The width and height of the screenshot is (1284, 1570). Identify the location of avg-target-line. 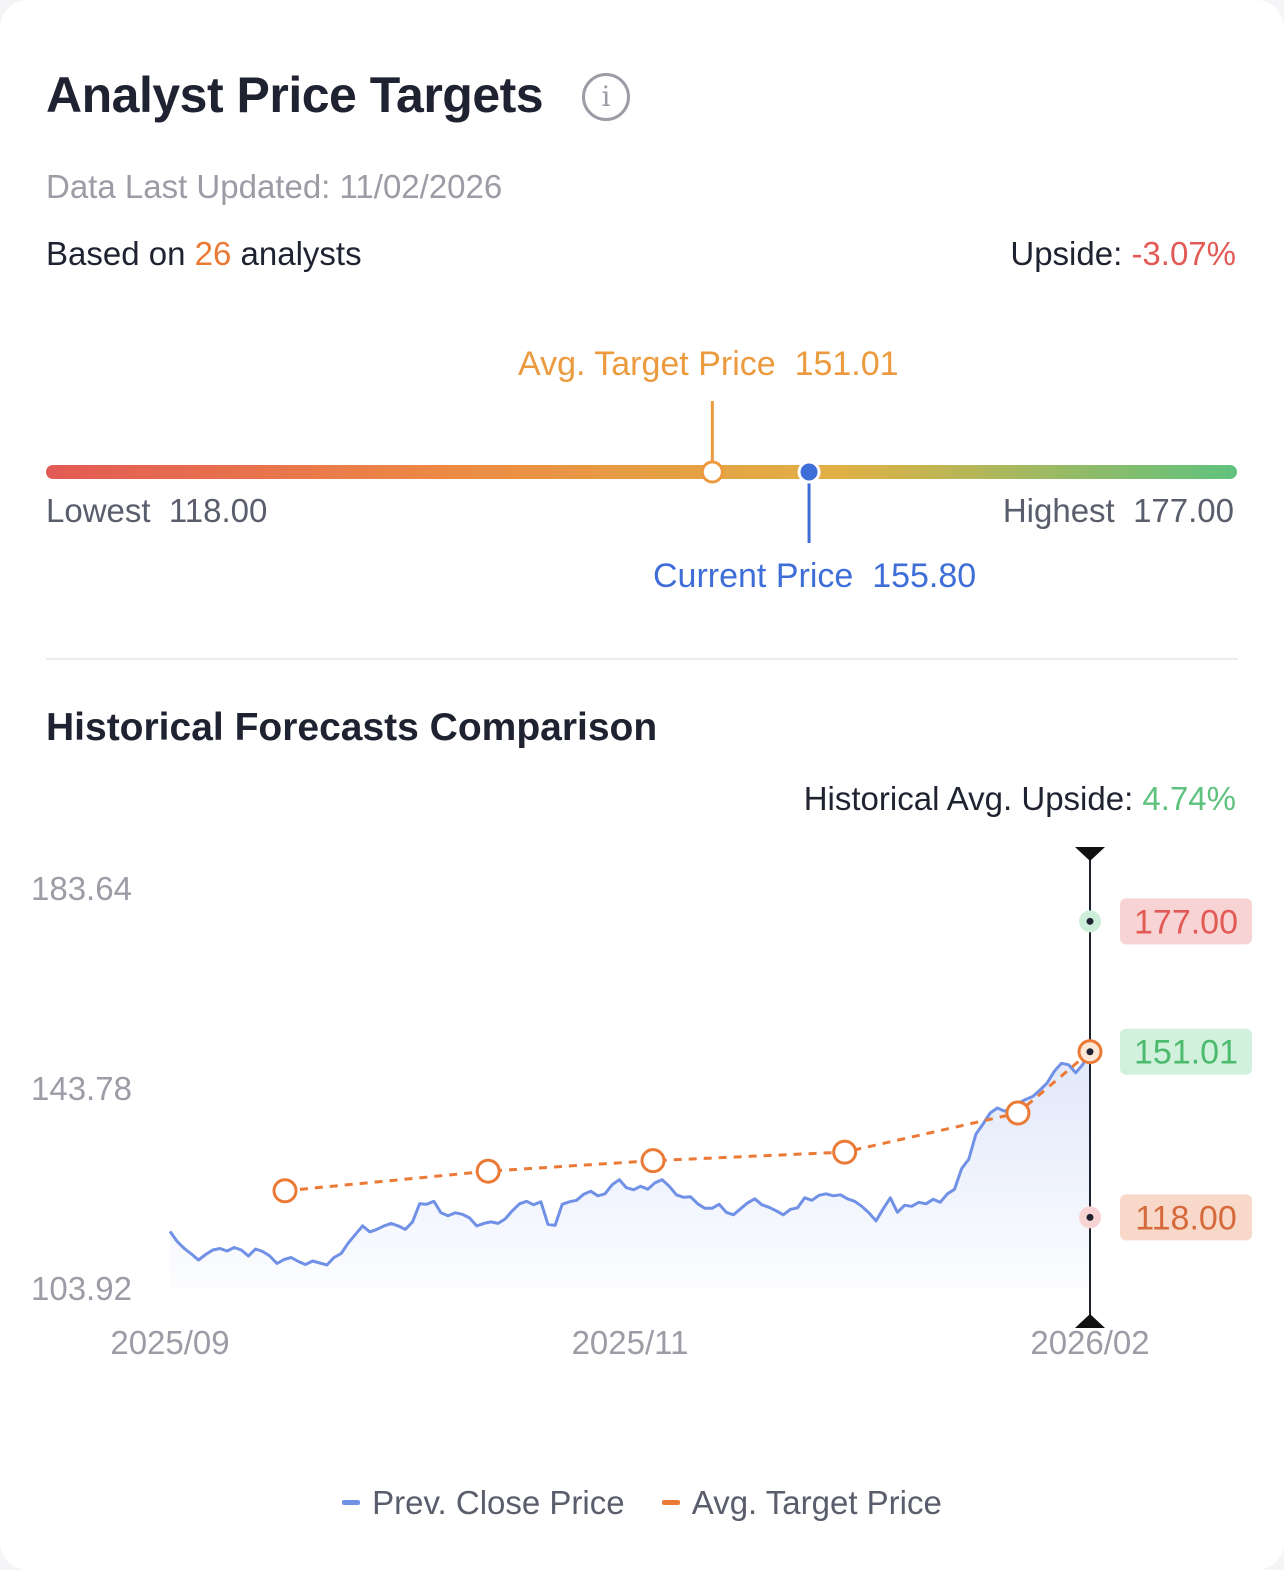
(687, 1121).